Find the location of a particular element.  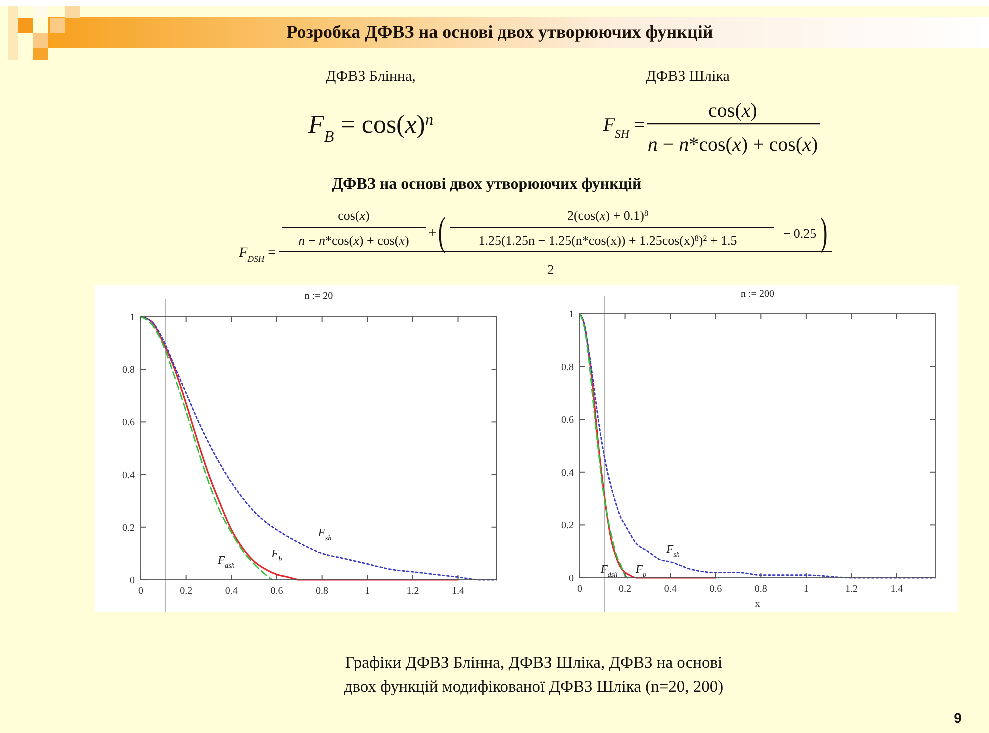

text: 2(cos(x) + 0.1)$^{8}$ is located at coordinates (608, 215).